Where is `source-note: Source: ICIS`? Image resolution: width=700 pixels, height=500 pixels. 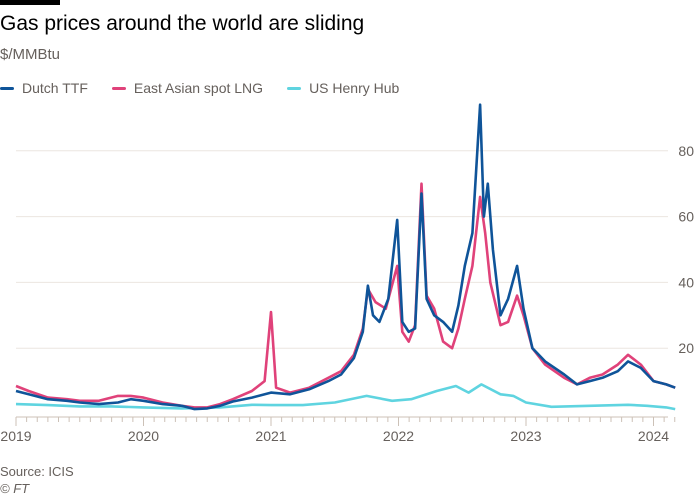
source-note: Source: ICIS is located at coordinates (37, 471).